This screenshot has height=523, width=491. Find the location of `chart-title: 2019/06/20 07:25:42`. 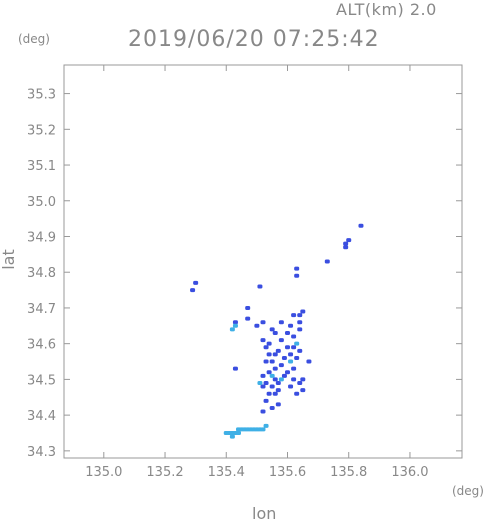

chart-title: 2019/06/20 07:25:42 is located at coordinates (254, 39).